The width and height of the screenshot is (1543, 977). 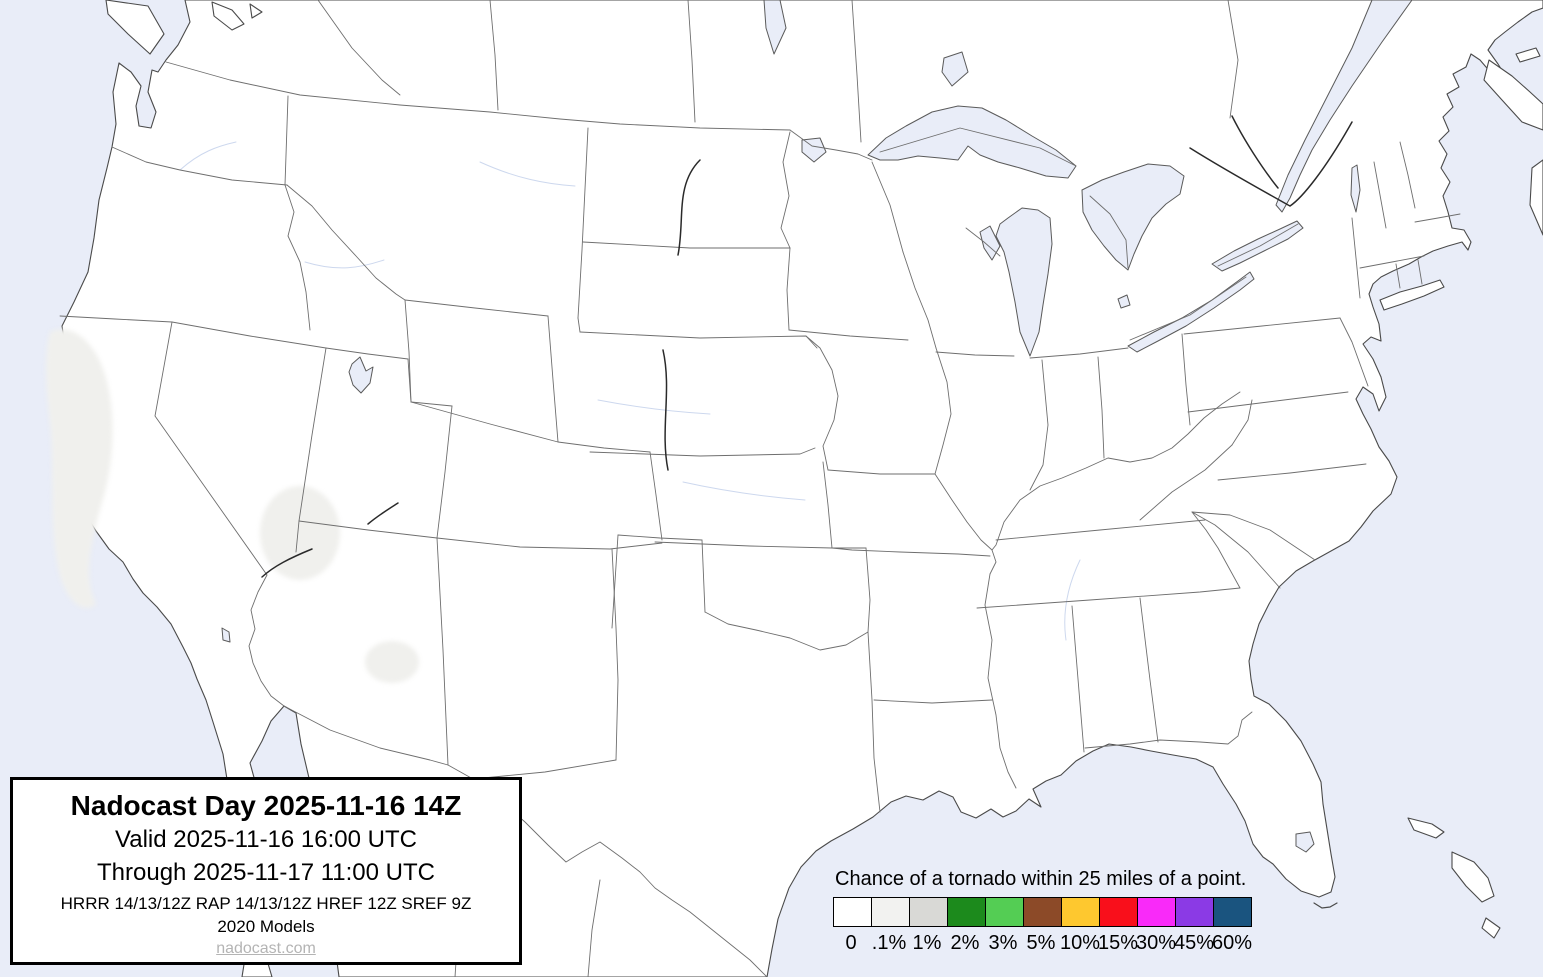 What do you see at coordinates (1156, 943) in the screenshot?
I see `legend-label: 30%` at bounding box center [1156, 943].